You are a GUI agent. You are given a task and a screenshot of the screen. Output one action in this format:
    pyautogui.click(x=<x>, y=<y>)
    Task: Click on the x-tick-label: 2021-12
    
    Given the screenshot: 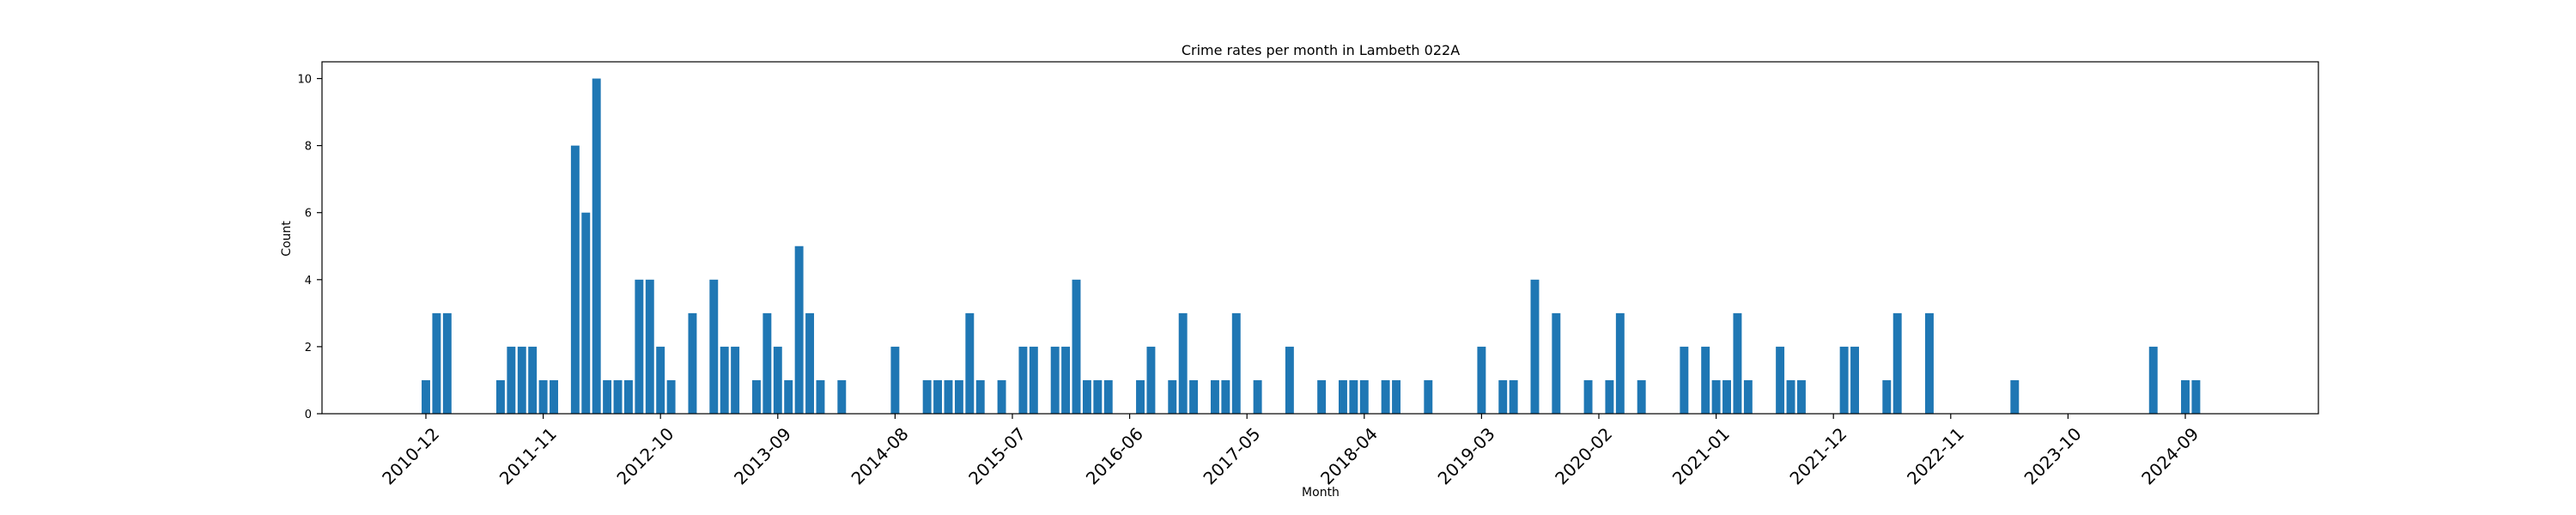 What is the action you would take?
    pyautogui.click(x=1817, y=455)
    